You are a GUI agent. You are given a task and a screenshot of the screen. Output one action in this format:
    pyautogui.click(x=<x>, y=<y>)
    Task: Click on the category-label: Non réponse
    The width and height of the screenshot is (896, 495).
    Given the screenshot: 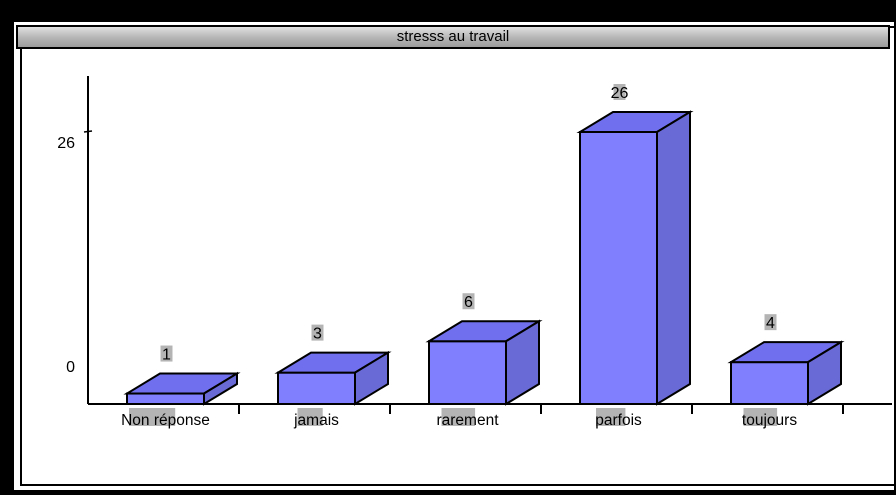 What is the action you would take?
    pyautogui.click(x=165, y=420)
    